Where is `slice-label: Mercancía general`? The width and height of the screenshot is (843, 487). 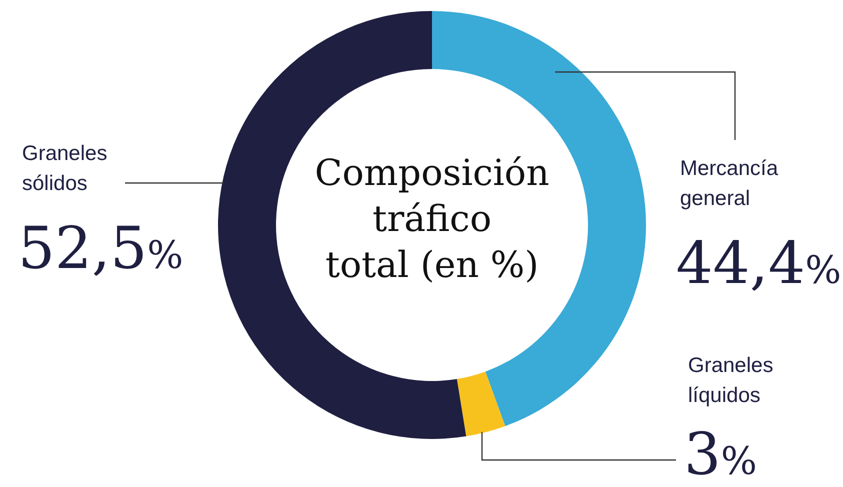 slice-label: Mercancía general is located at coordinates (729, 183).